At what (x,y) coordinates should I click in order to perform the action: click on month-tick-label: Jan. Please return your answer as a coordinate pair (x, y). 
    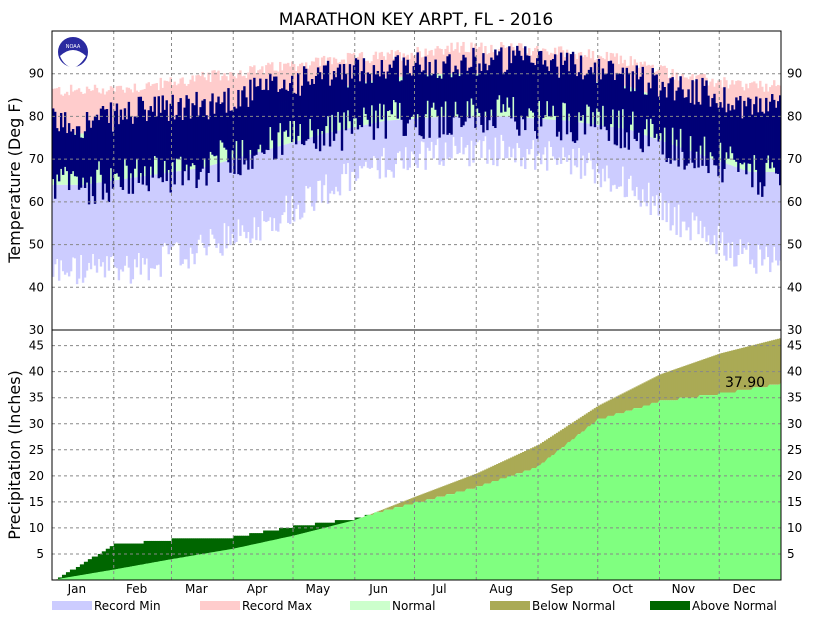
    Looking at the image, I should click on (77, 589).